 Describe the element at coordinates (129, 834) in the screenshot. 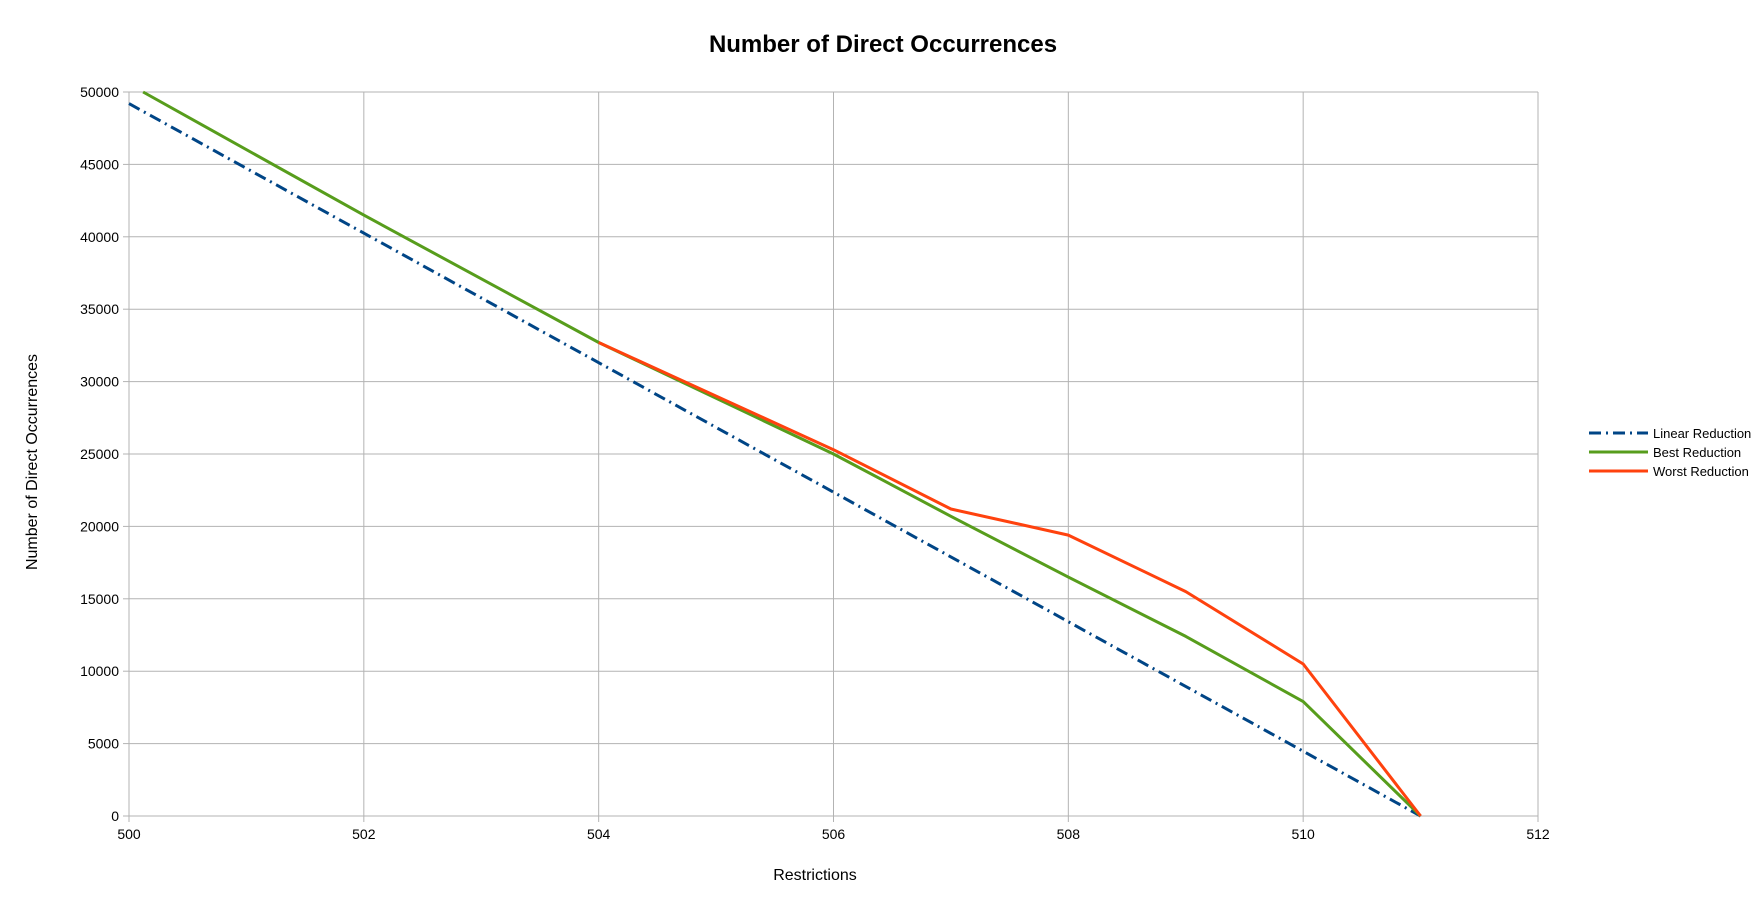

I see `x-tick-label: 500` at that location.